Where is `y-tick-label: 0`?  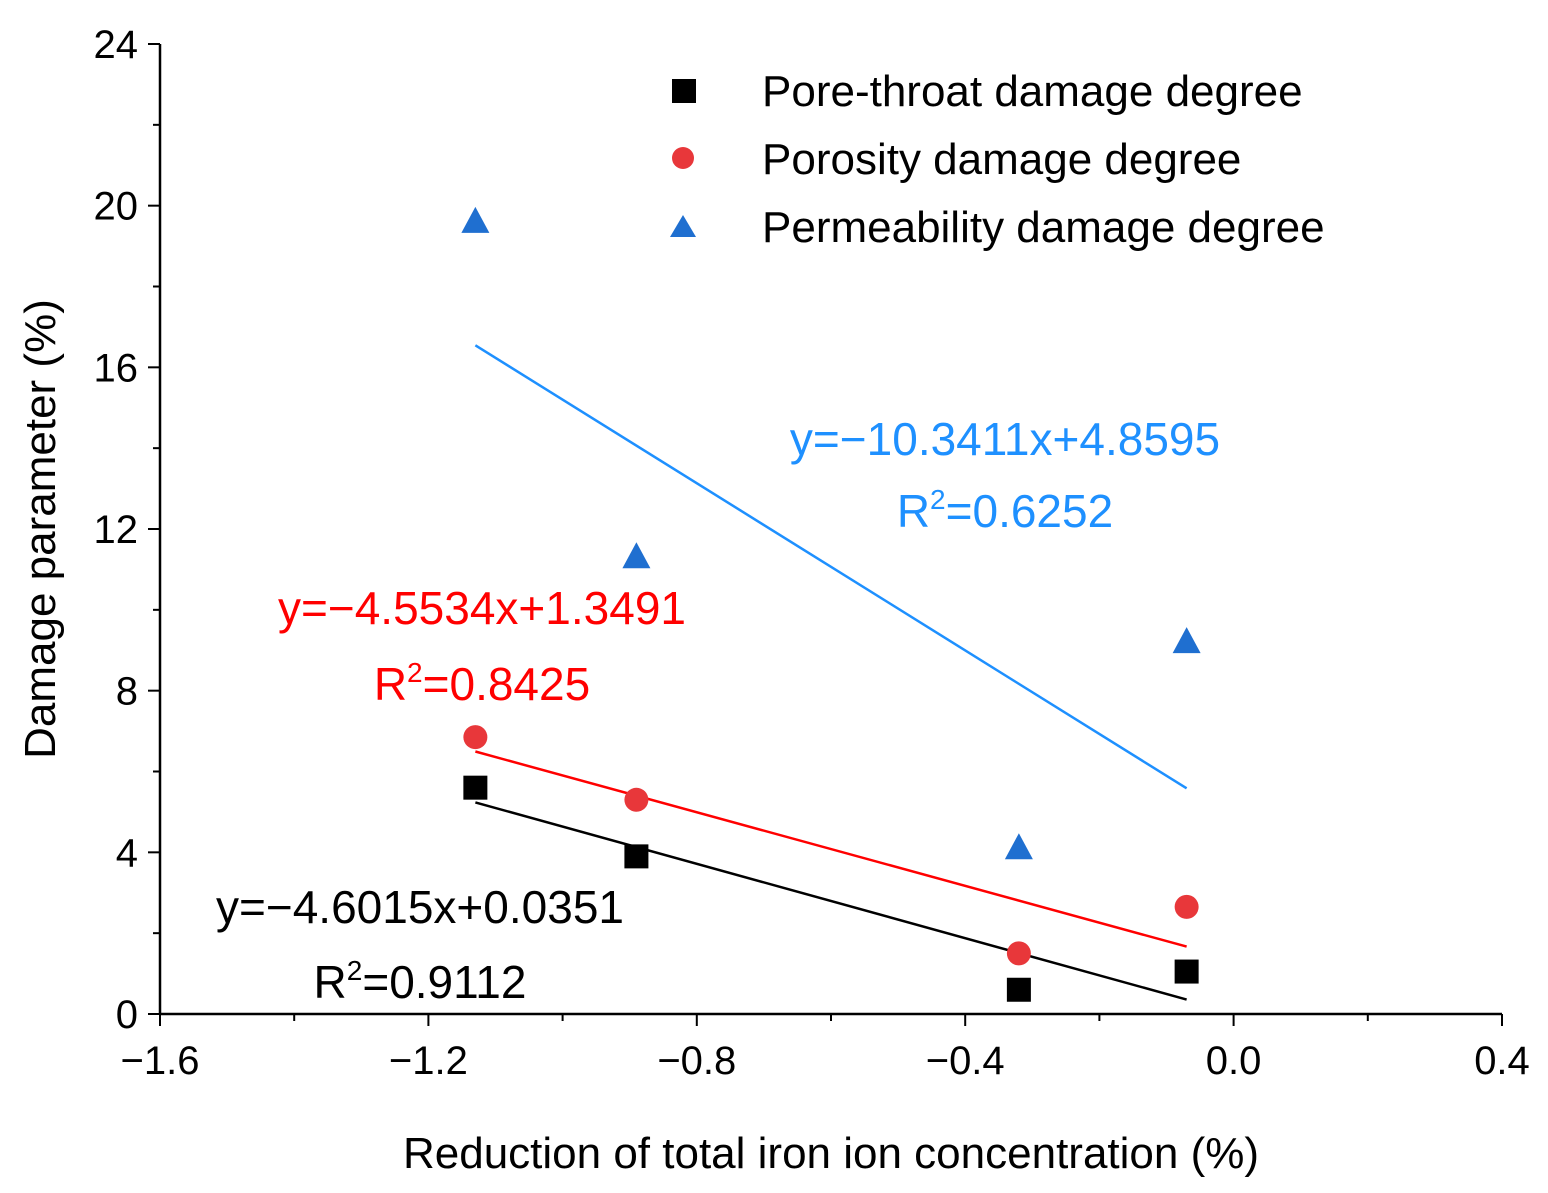
y-tick-label: 0 is located at coordinates (127, 1015).